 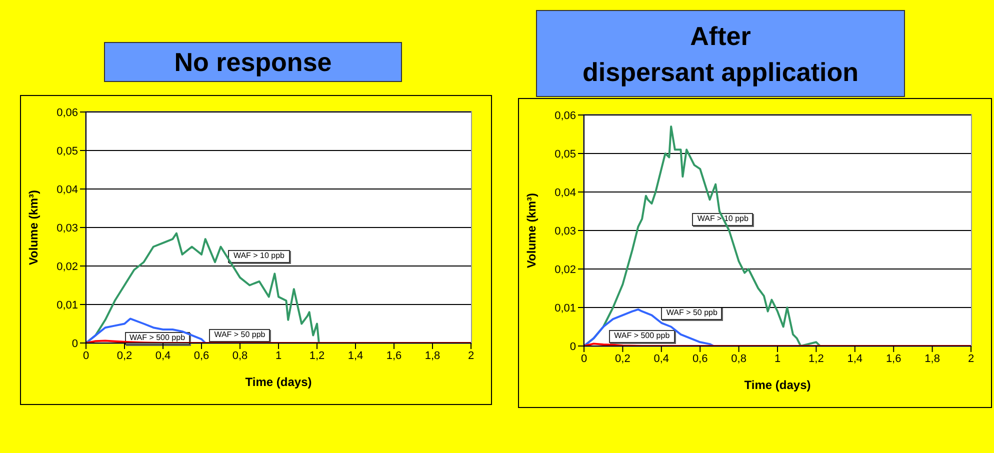 I want to click on chart-title: No response, so click(x=253, y=62).